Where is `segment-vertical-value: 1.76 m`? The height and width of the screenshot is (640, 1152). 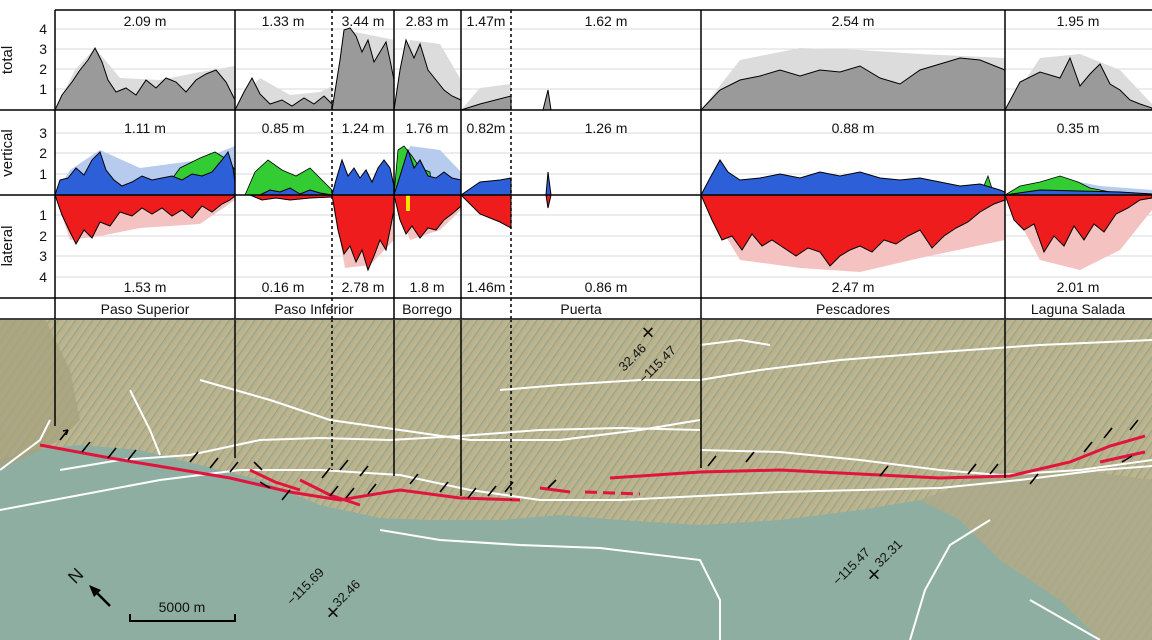 segment-vertical-value: 1.76 m is located at coordinates (427, 128).